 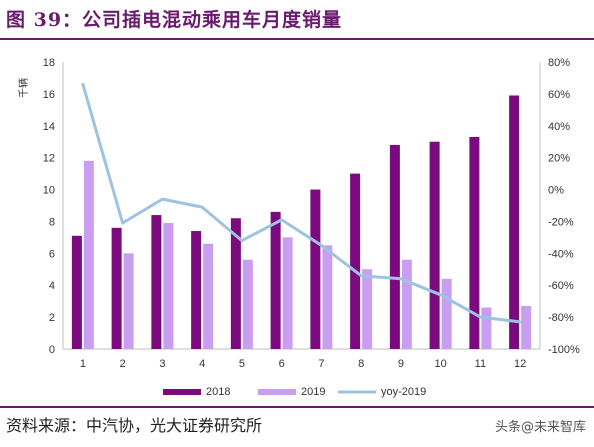 I want to click on x-tick-label: 6, so click(x=282, y=364).